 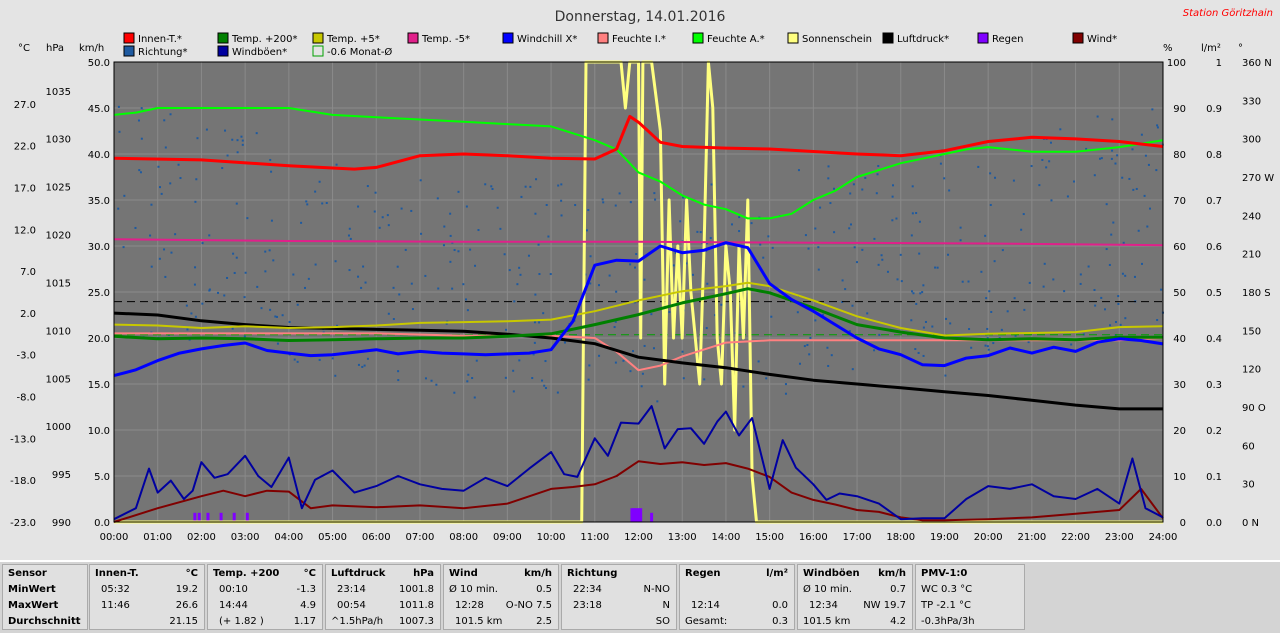 What do you see at coordinates (507, 537) in the screenshot?
I see `x-tick-label: 09:00` at bounding box center [507, 537].